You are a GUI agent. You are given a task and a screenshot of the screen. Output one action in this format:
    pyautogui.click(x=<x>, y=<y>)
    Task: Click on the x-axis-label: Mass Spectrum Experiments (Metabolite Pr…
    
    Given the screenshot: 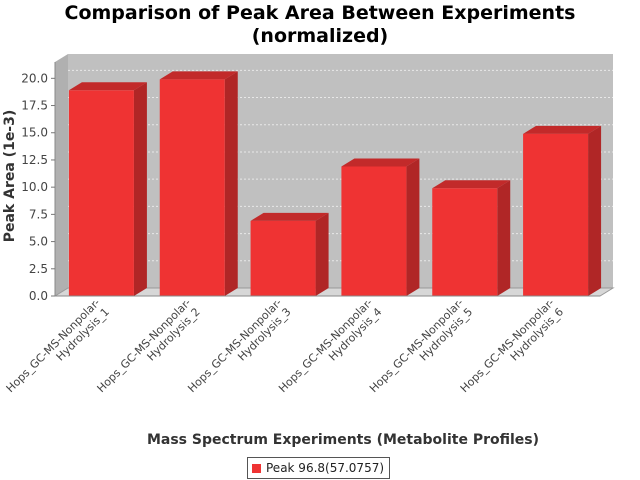 What is the action you would take?
    pyautogui.click(x=343, y=440)
    